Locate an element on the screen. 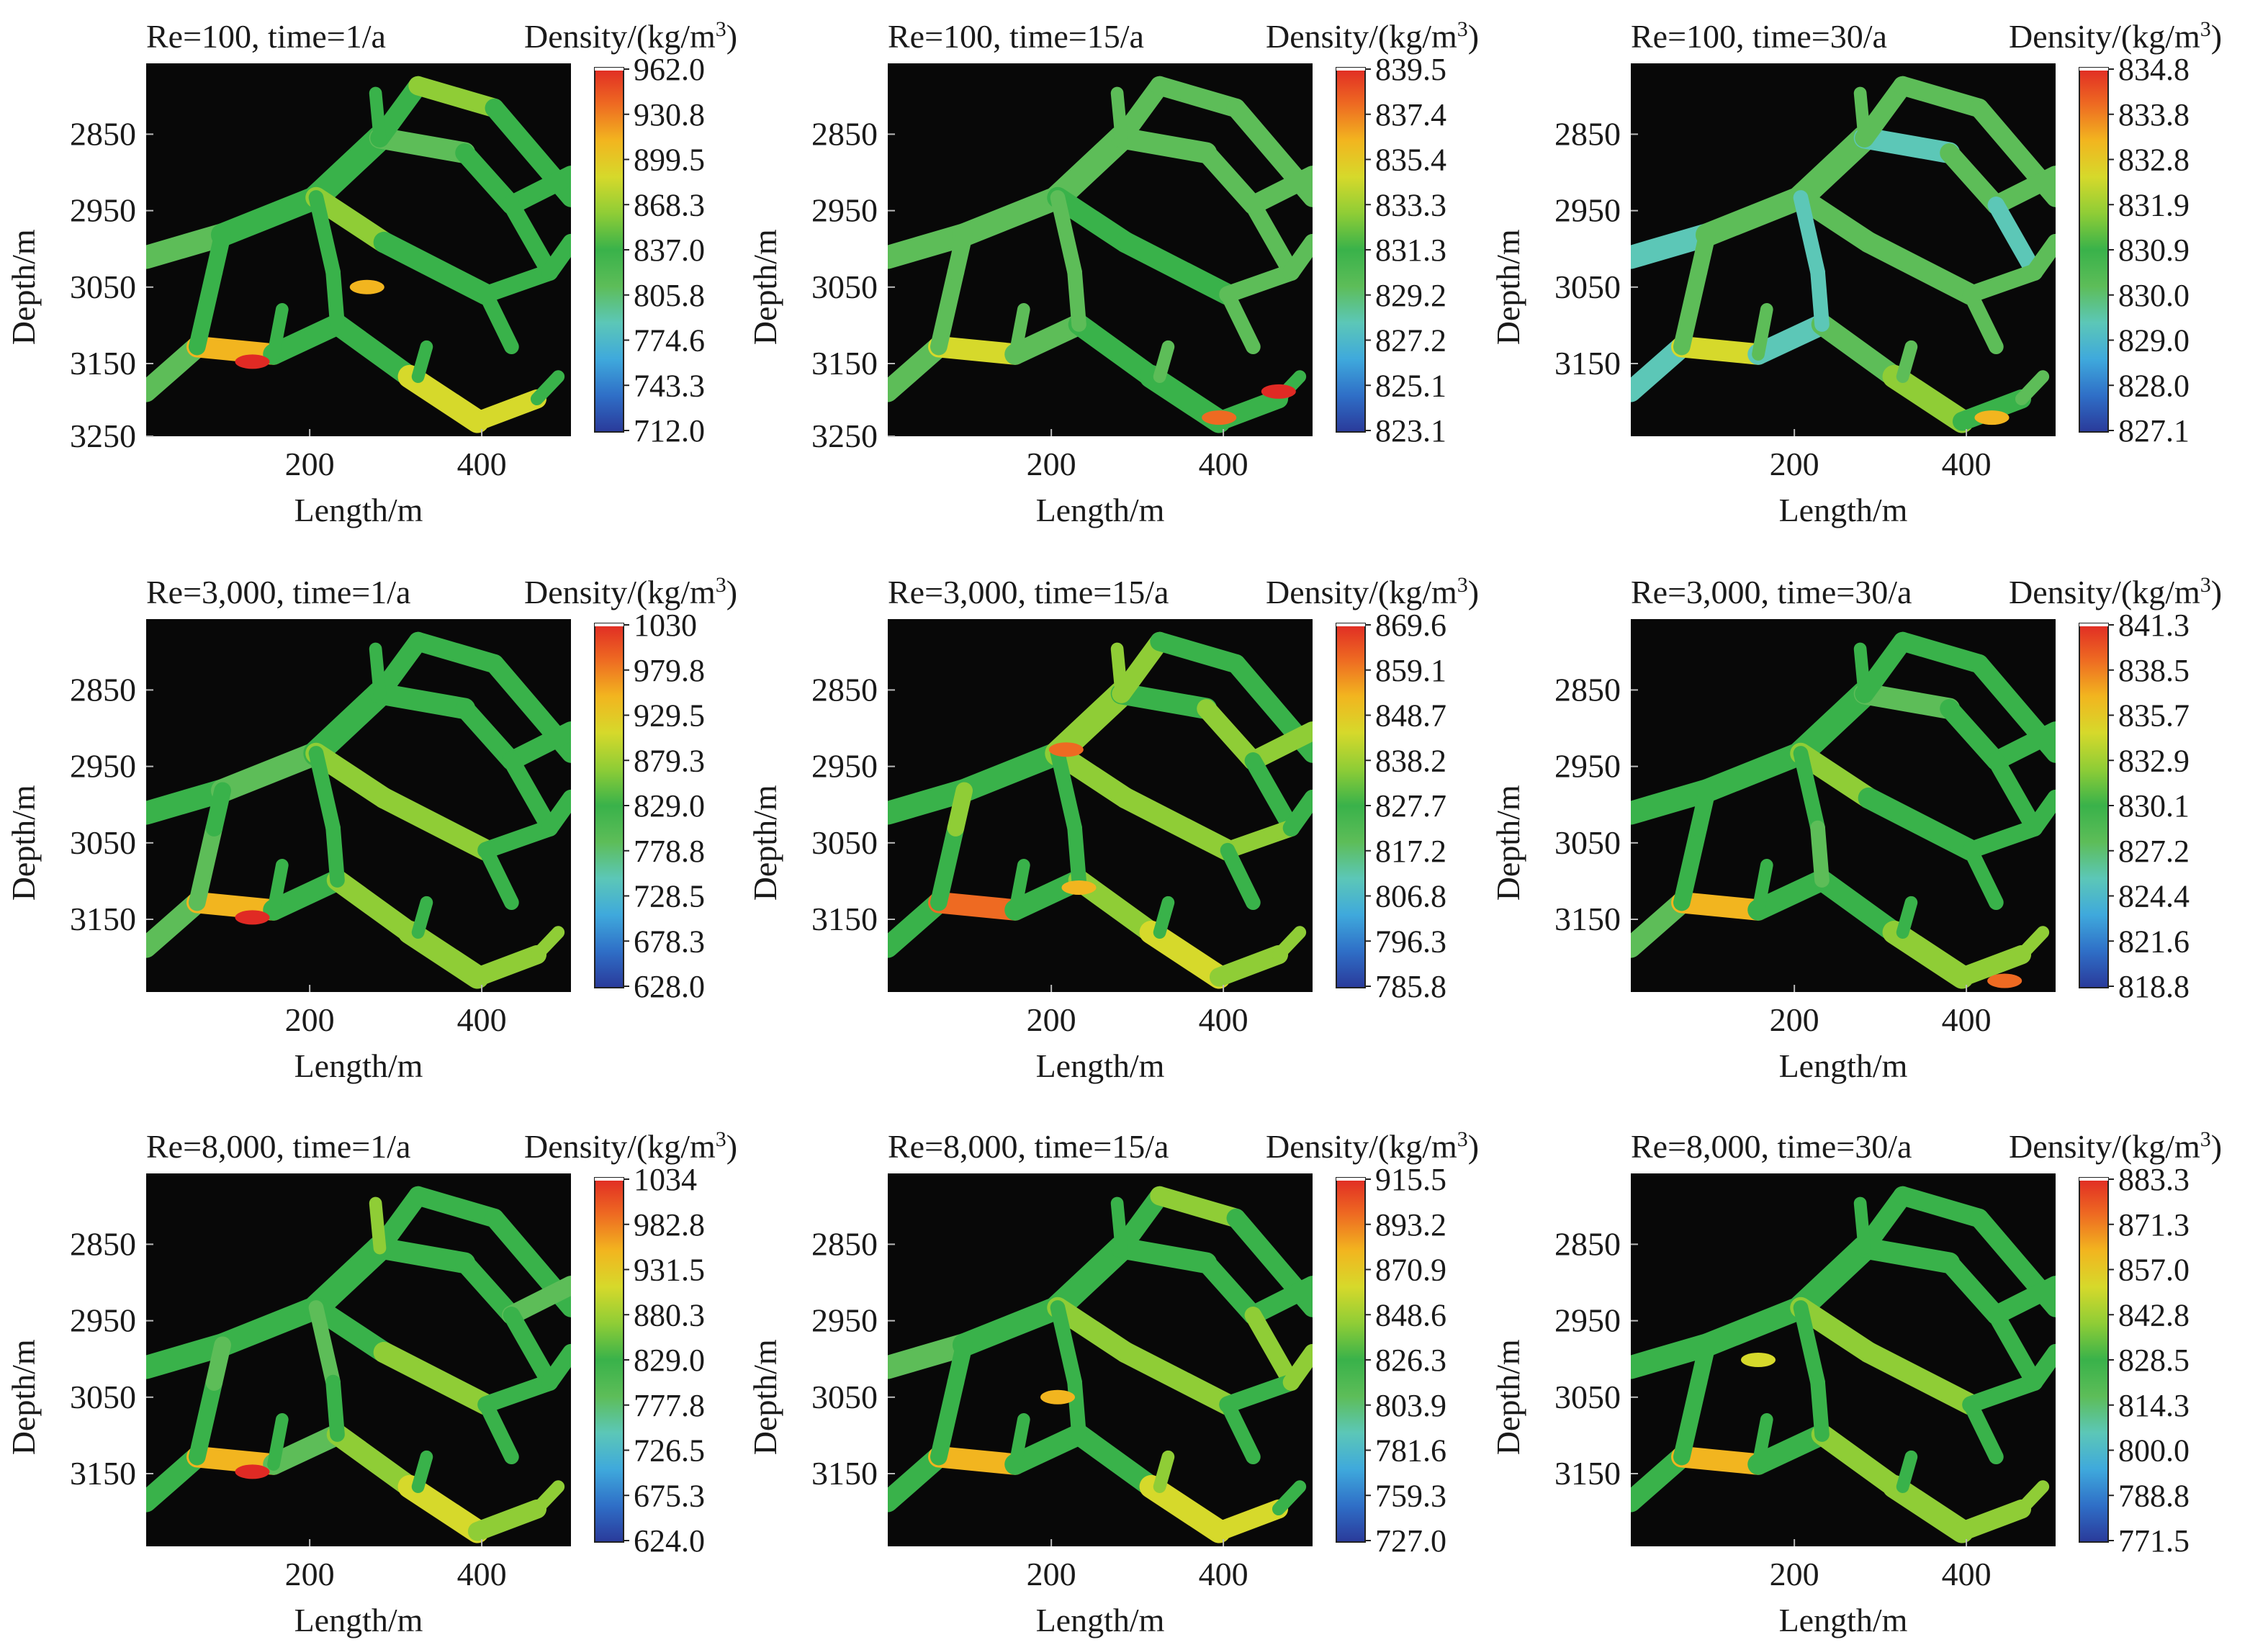 The width and height of the screenshot is (2268, 1650). colorbar-tick-label: 827.1 is located at coordinates (2154, 430).